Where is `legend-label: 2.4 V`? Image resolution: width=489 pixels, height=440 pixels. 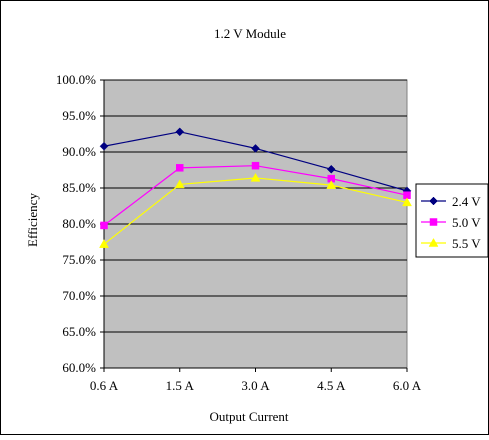
legend-label: 2.4 V is located at coordinates (466, 201).